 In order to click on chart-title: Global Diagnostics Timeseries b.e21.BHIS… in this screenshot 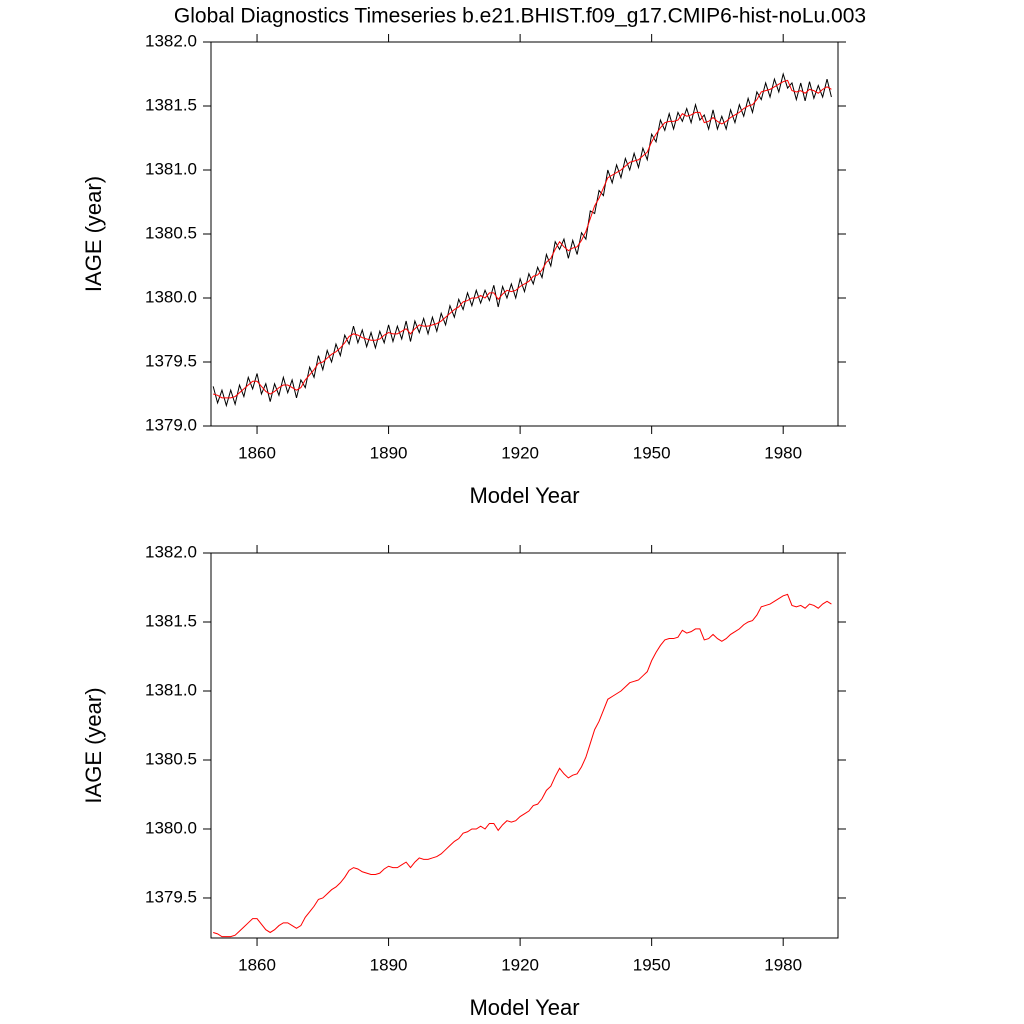, I will do `click(520, 16)`.